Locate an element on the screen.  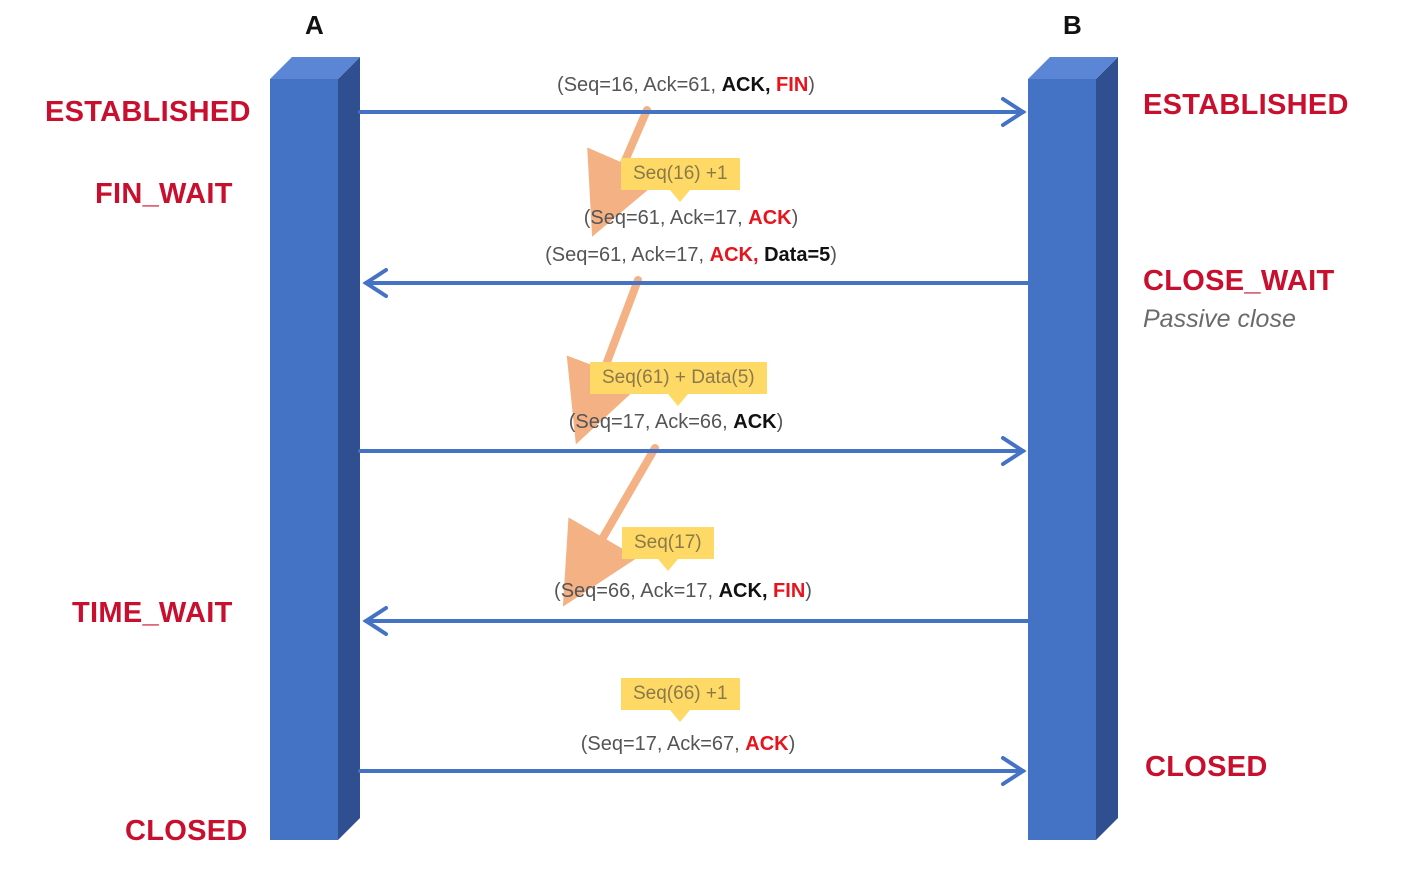
message-label-3: (Seq=61, Ack=17, ACK, Data=5) is located at coordinates (691, 255).